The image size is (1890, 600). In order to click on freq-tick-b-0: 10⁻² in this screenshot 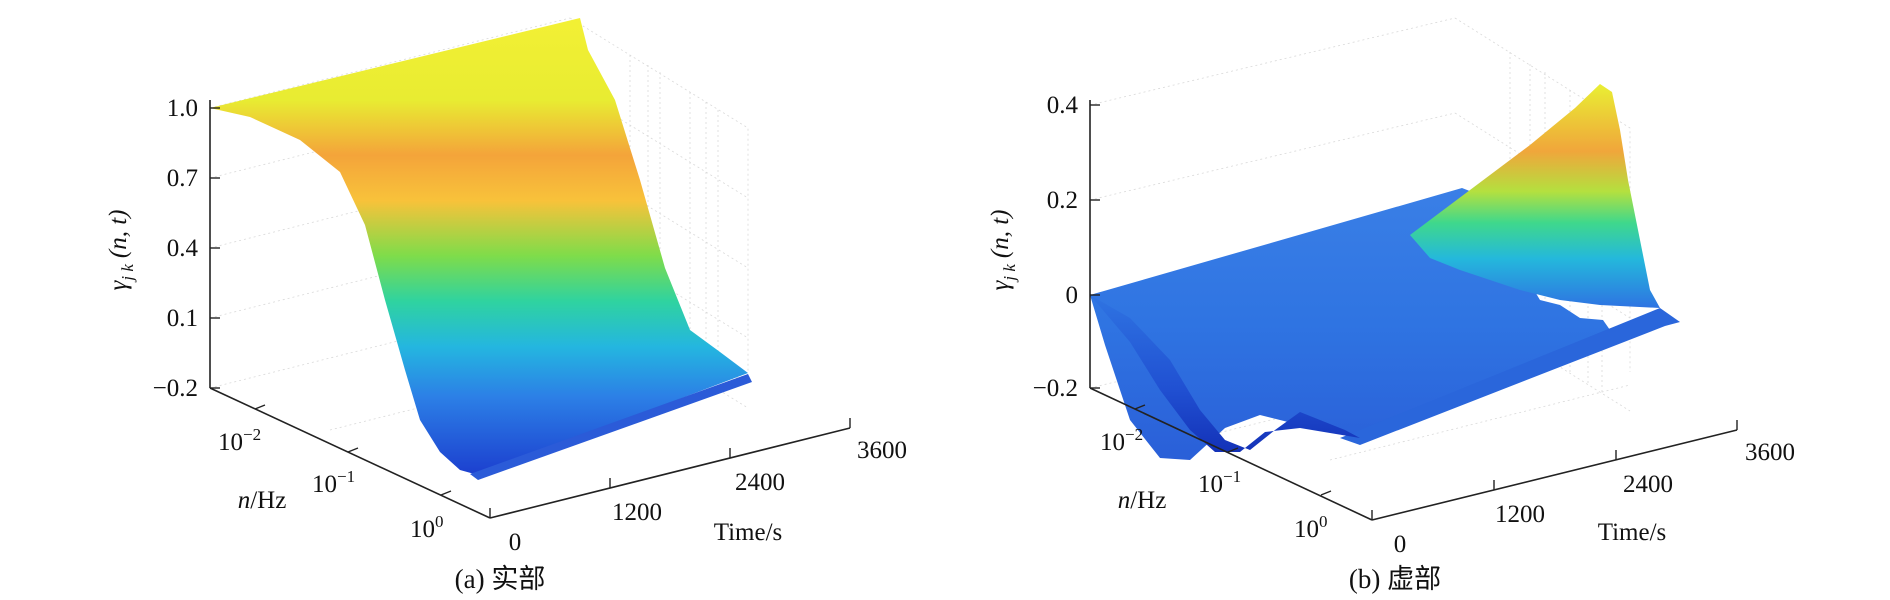, I will do `click(1121, 440)`.